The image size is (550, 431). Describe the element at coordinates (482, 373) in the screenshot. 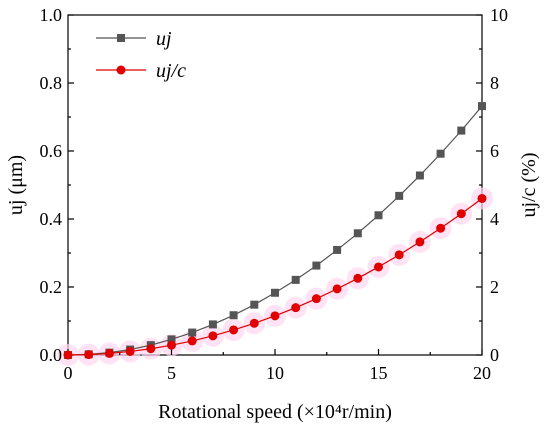

I see `x-tick-label: 20` at that location.